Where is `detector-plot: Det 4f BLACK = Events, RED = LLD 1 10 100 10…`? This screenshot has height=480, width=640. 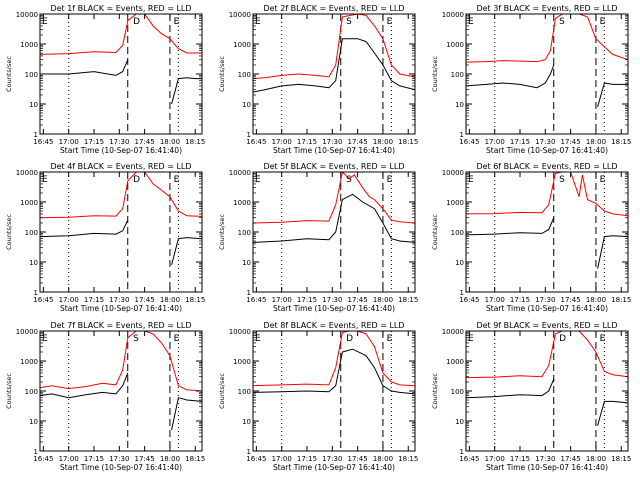
detector-plot: Det 4f BLACK = Events, RED = LLD 1 10 100 10… is located at coordinates (105, 237).